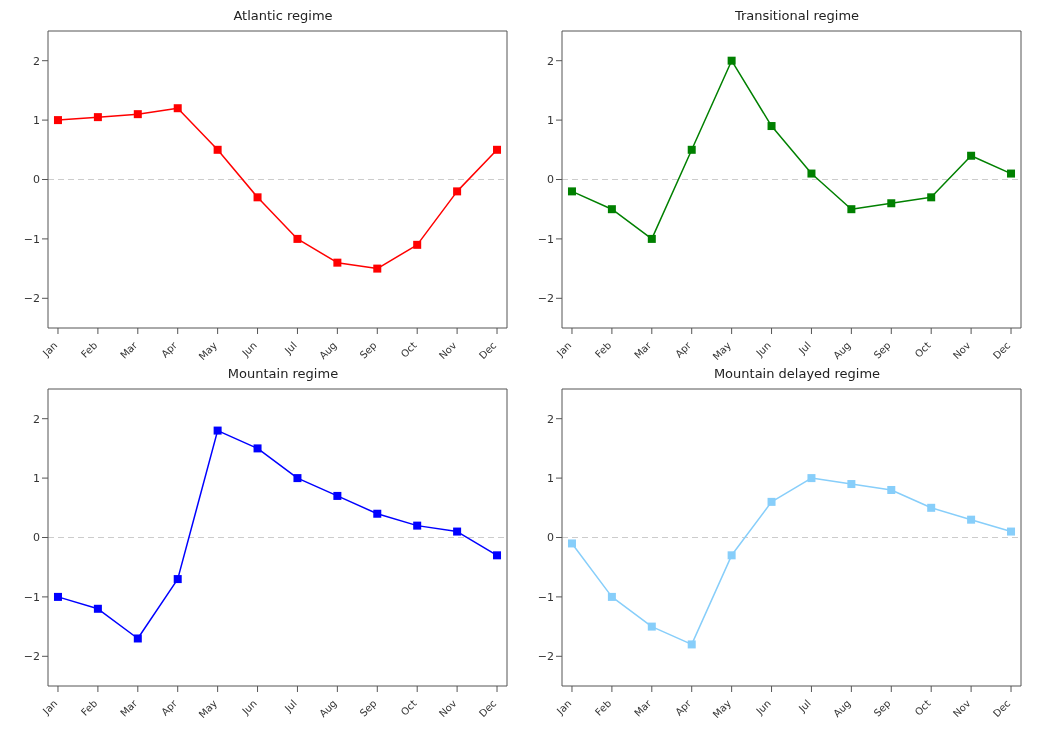 The height and width of the screenshot is (729, 1039). What do you see at coordinates (283, 374) in the screenshot?
I see `chart-title: Mountain regime` at bounding box center [283, 374].